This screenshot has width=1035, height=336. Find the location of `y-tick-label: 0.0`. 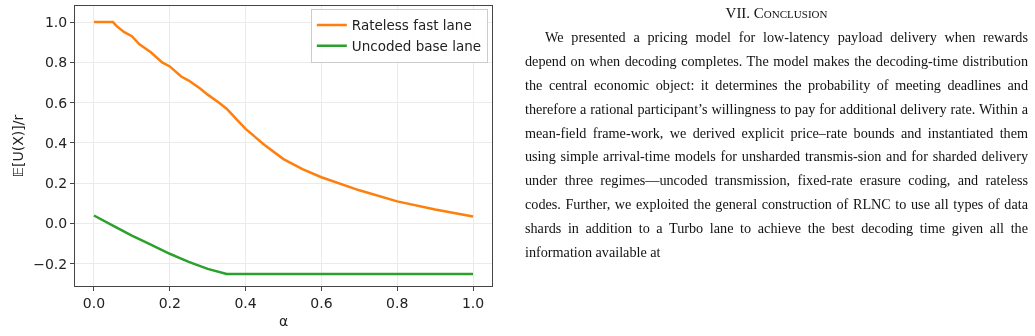

y-tick-label: 0.0 is located at coordinates (56, 223).